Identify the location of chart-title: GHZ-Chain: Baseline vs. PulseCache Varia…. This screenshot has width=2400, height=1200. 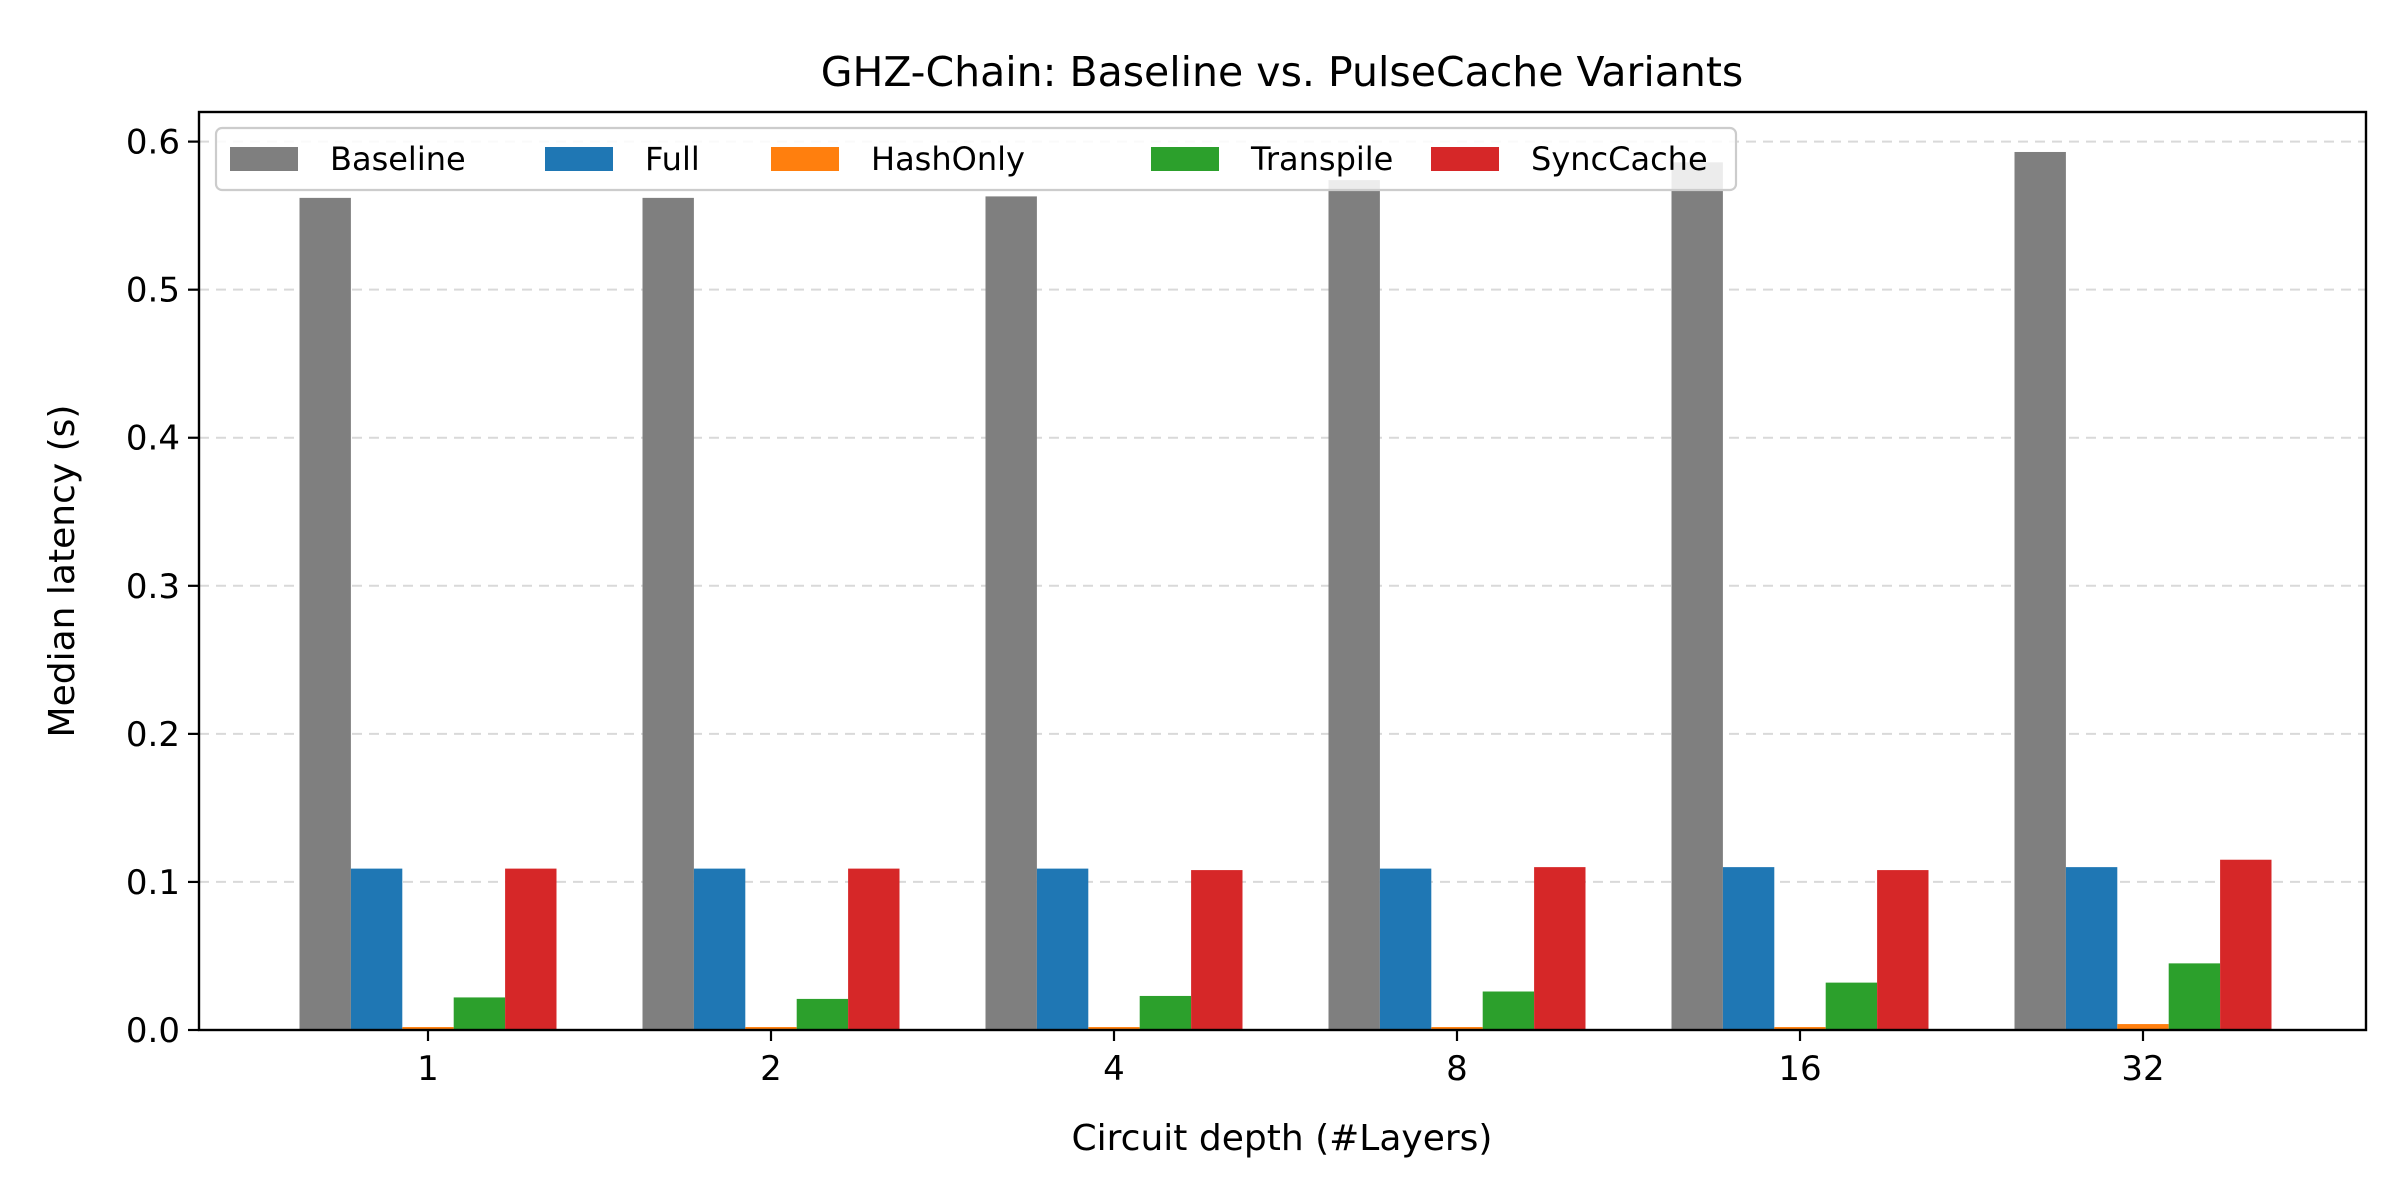
(1282, 72).